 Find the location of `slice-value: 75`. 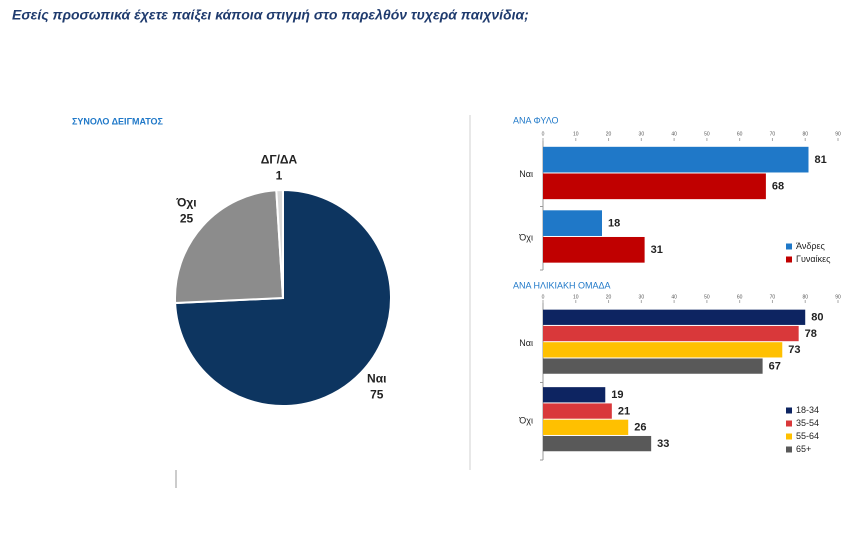

slice-value: 75 is located at coordinates (377, 395).